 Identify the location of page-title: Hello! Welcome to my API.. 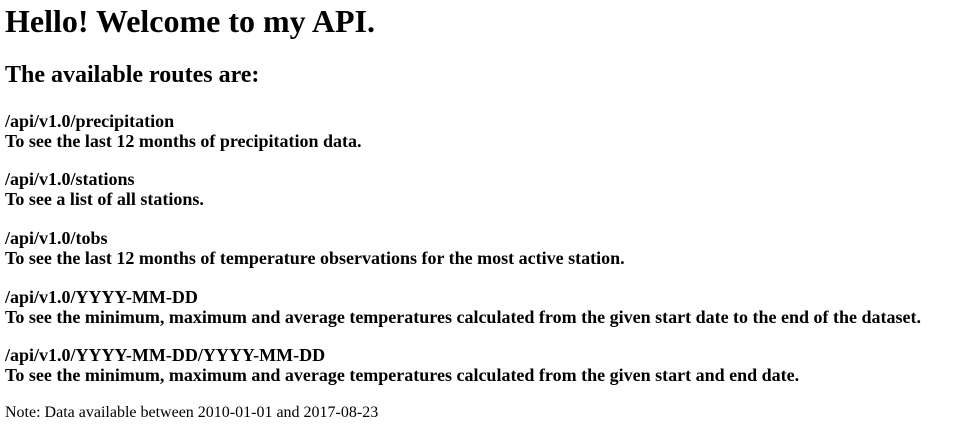
(190, 21).